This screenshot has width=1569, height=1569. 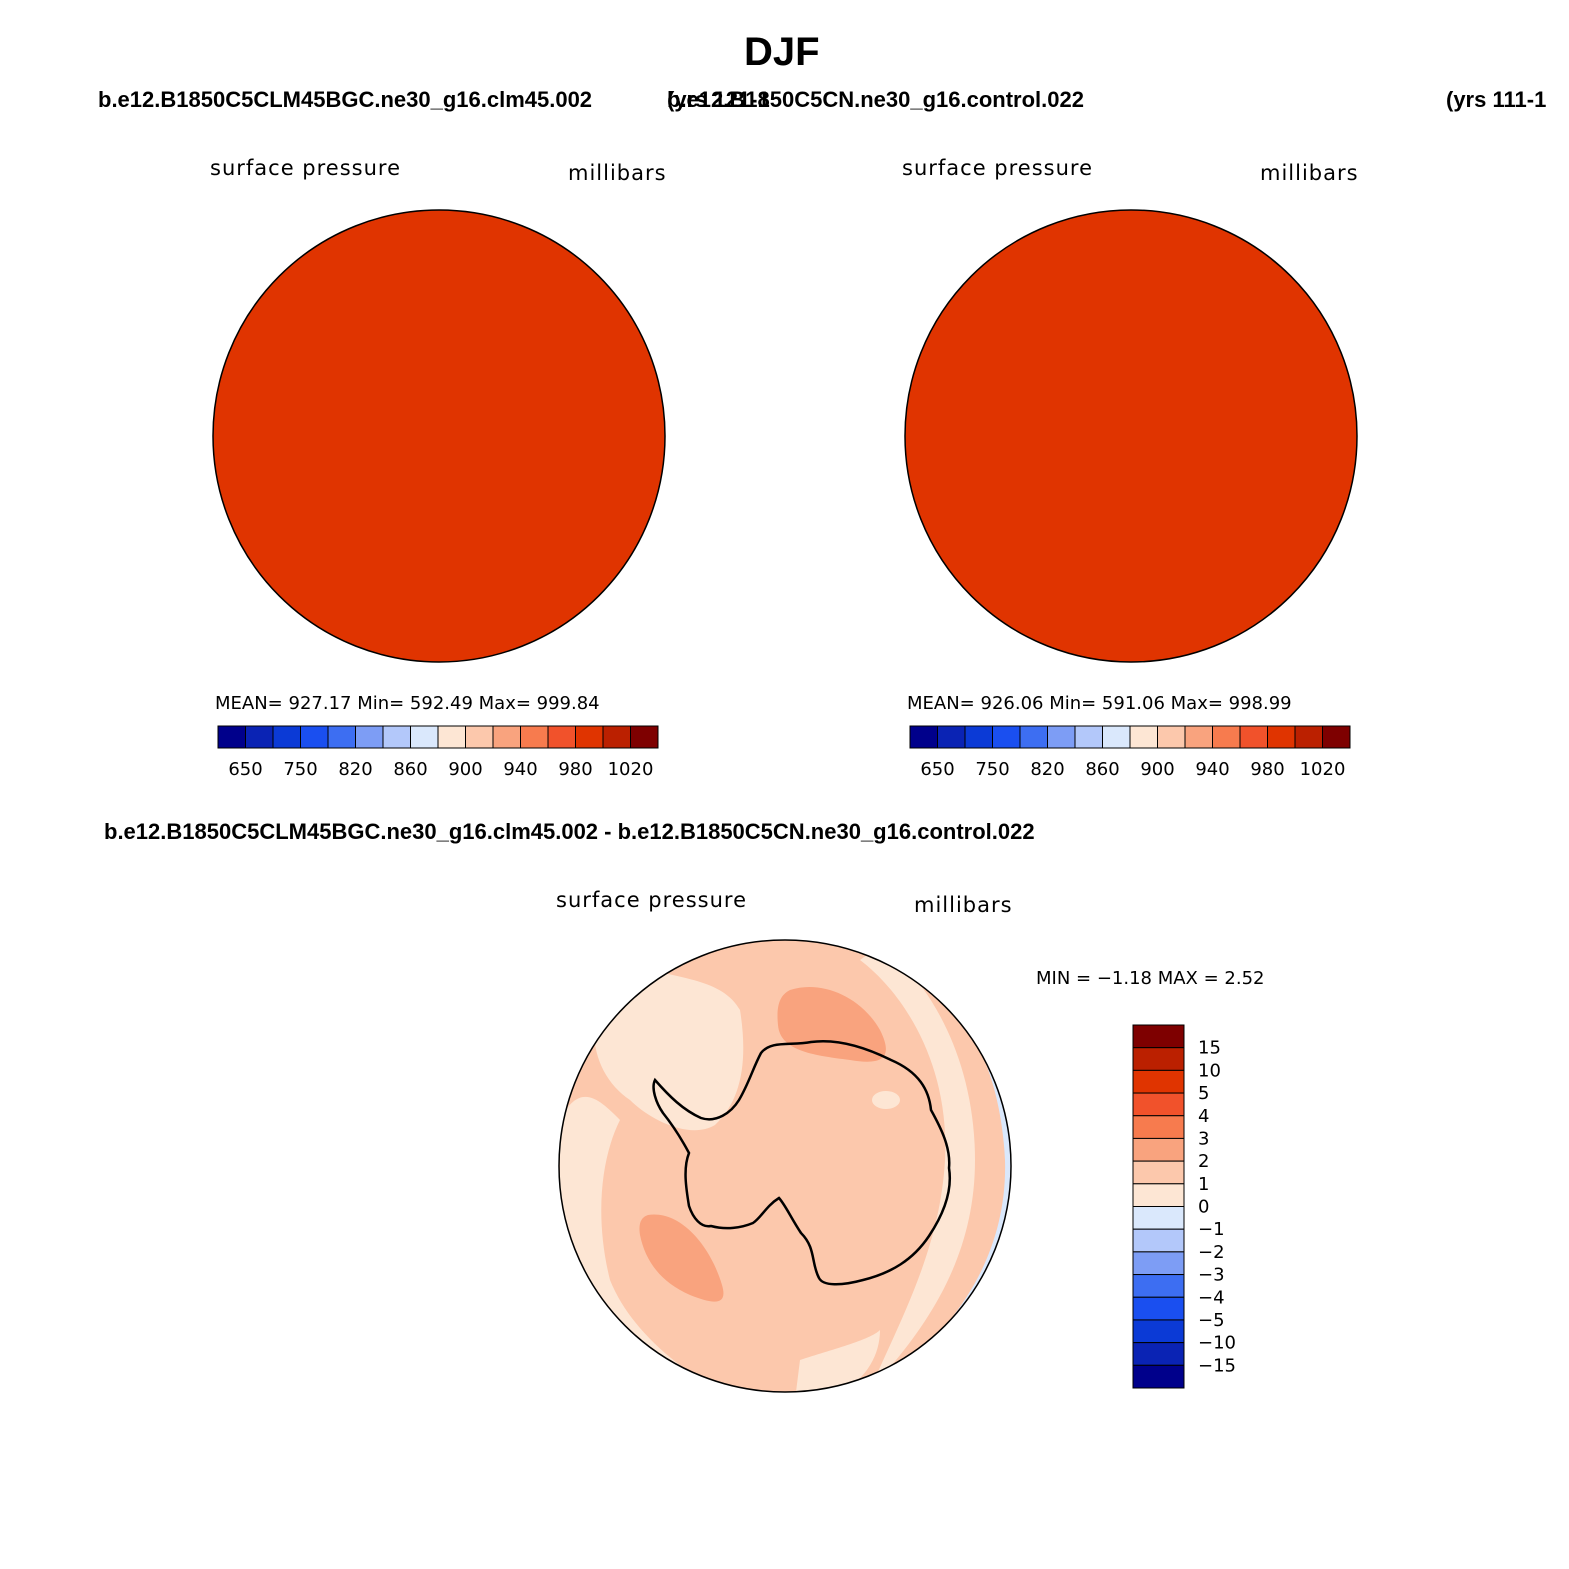 I want to click on panel1-map-border, so click(x=439, y=436).